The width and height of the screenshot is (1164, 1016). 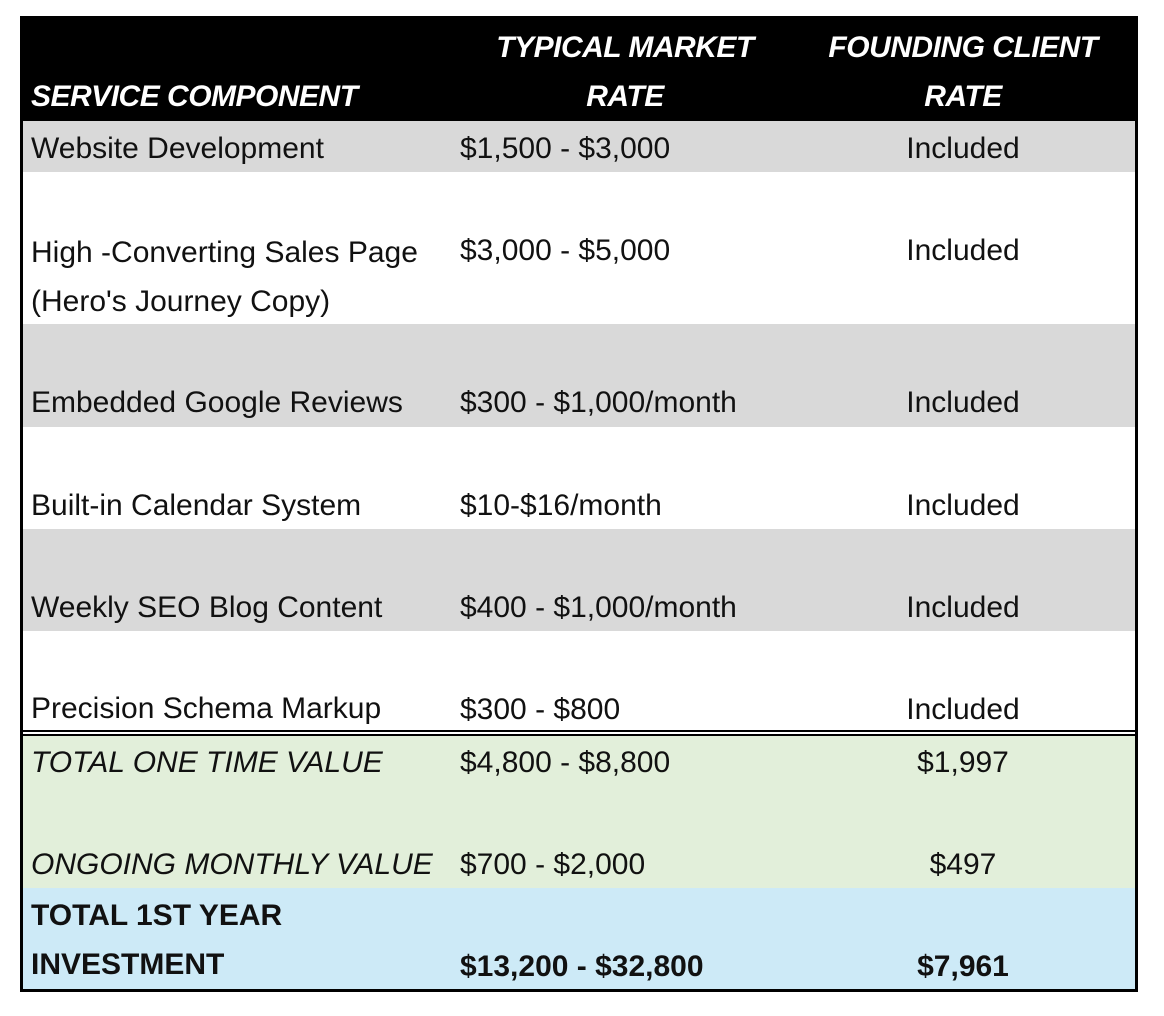 I want to click on service-component-cell: Weekly SEO Blog Content, so click(x=207, y=607).